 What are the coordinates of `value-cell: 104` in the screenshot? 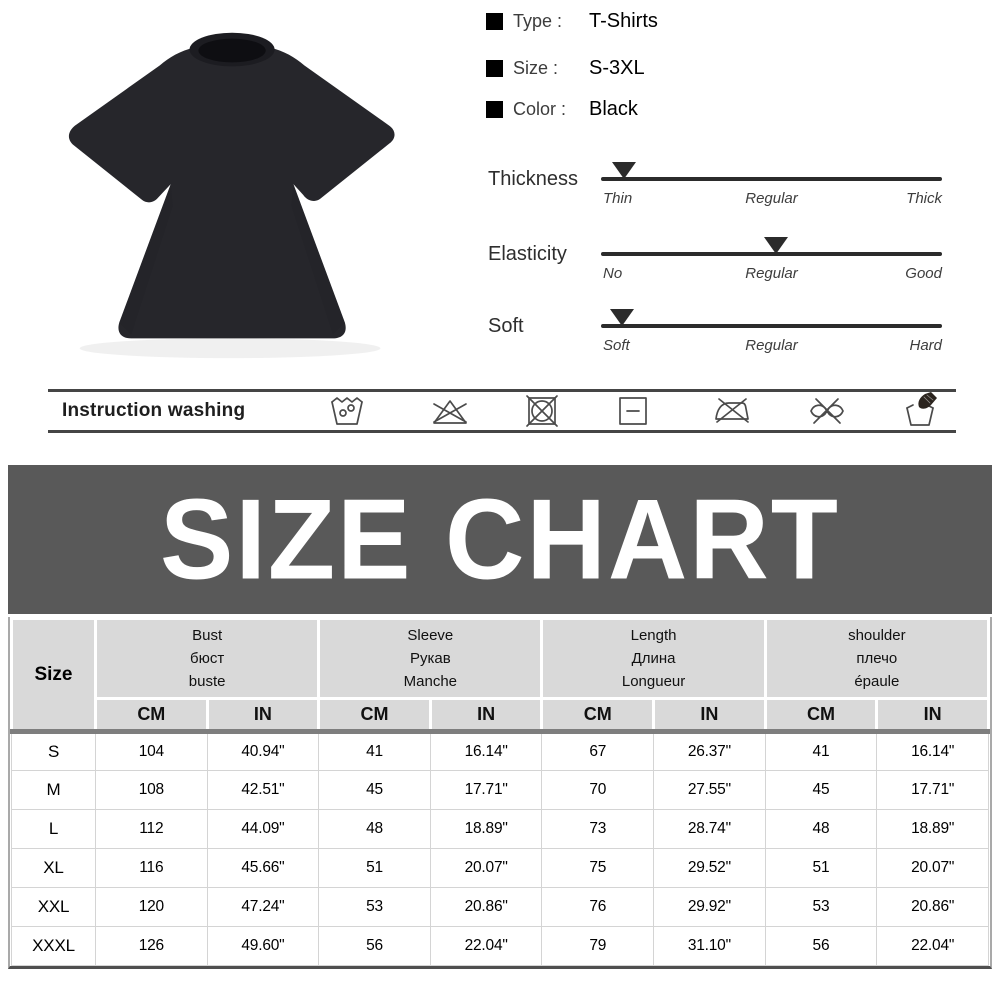 It's located at (151, 750).